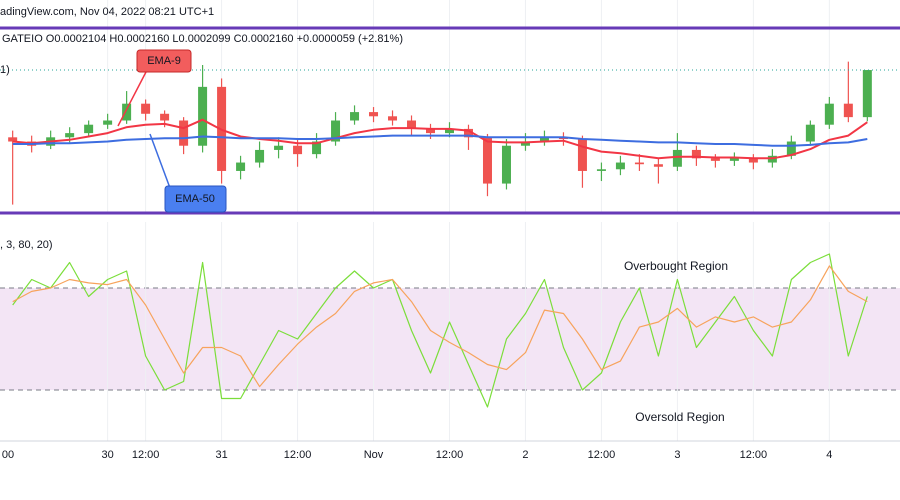 Image resolution: width=900 pixels, height=500 pixels. Describe the element at coordinates (374, 455) in the screenshot. I see `x-tick-label: Nov` at that location.